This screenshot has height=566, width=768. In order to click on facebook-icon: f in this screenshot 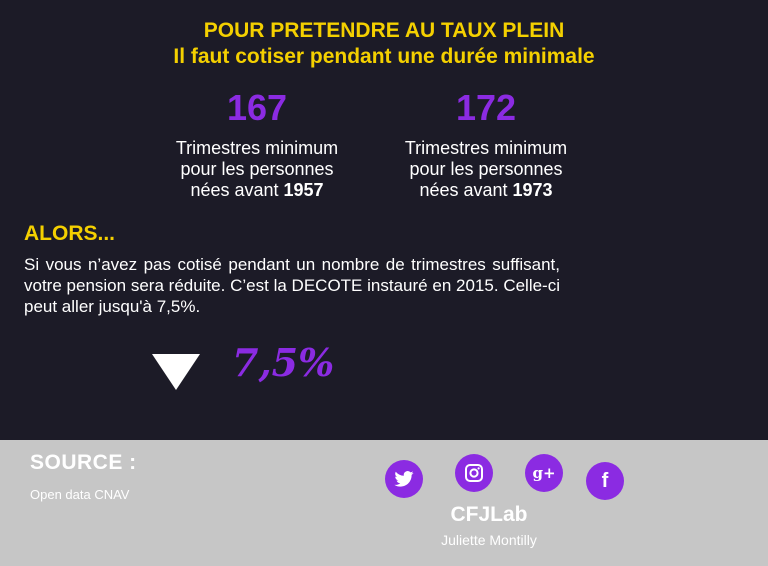, I will do `click(605, 481)`.